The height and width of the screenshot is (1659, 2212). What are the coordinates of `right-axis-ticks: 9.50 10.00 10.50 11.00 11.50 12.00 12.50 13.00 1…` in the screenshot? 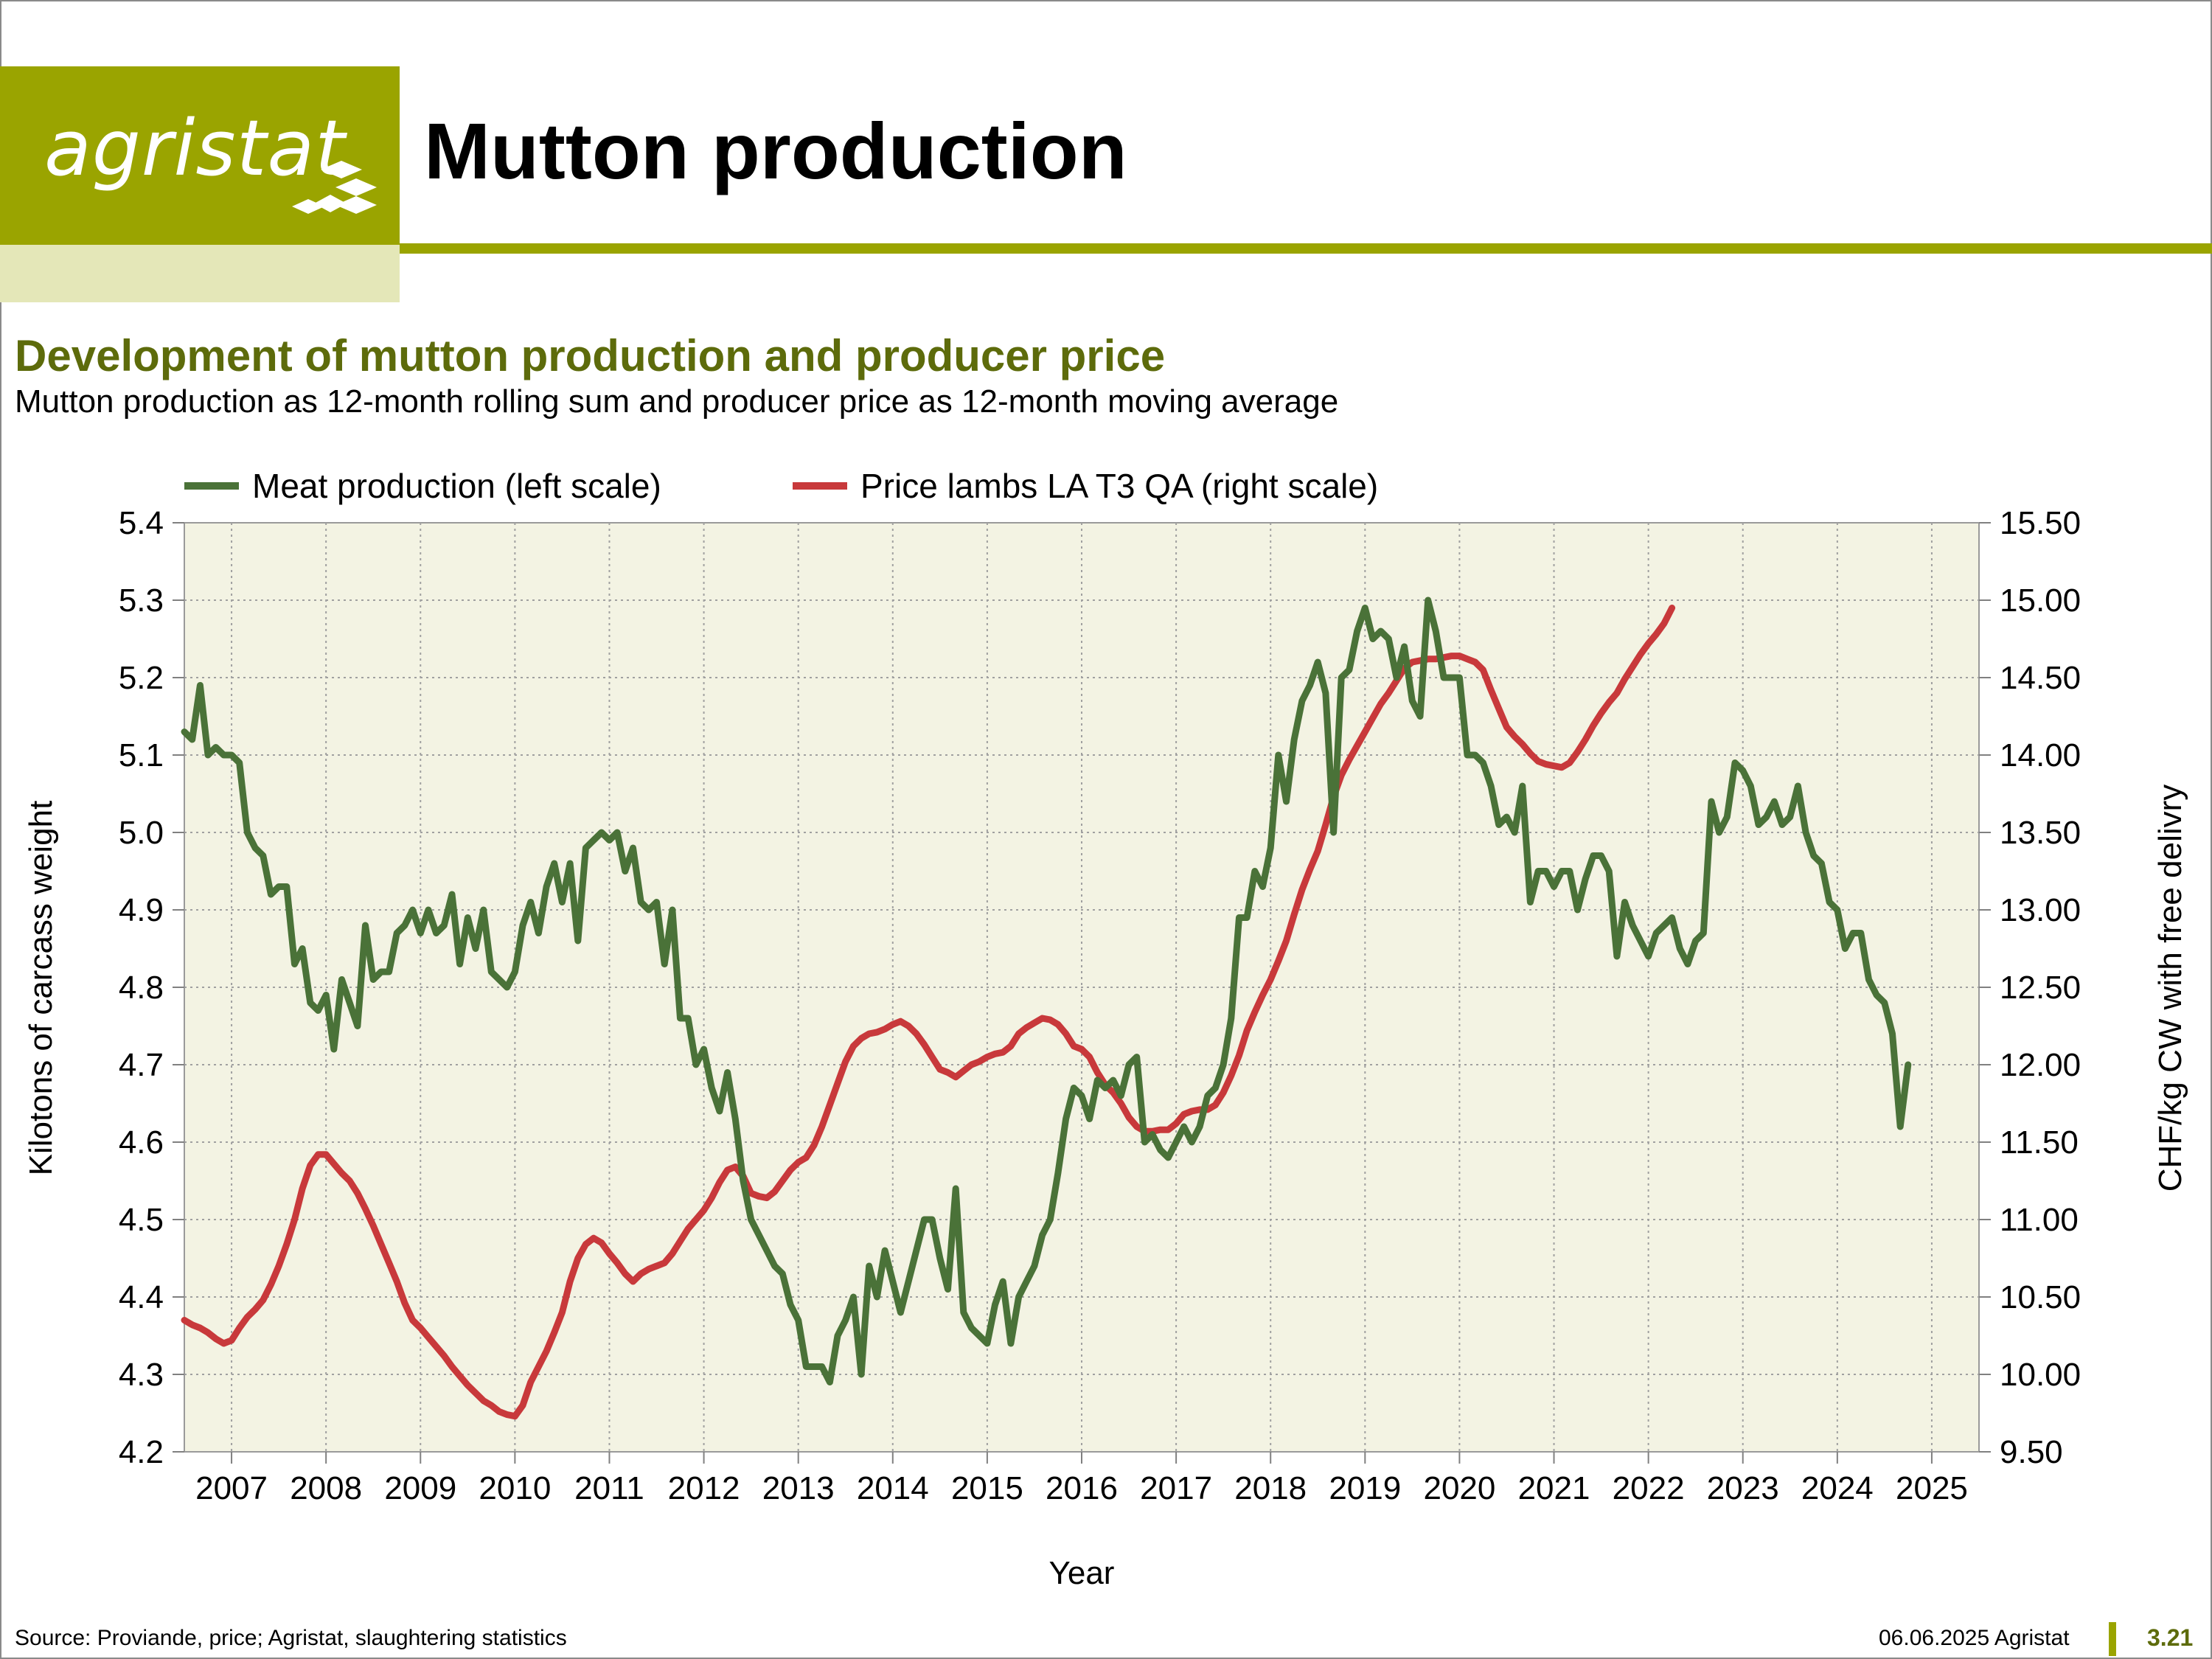 It's located at (2030, 987).